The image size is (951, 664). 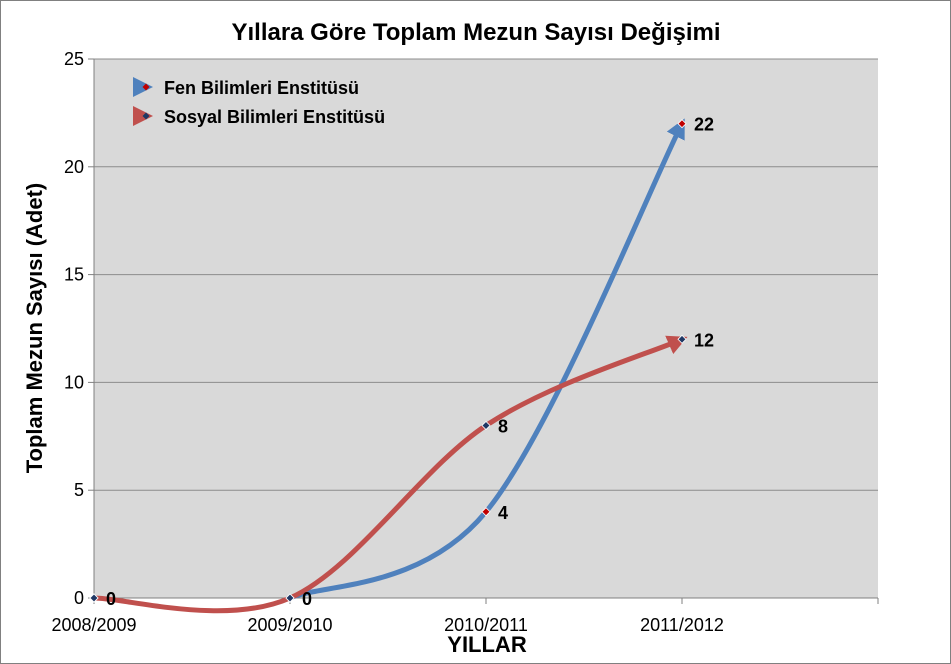 I want to click on y-axis-title: Toplam Mezun Sayısı (Adet), so click(x=34, y=328).